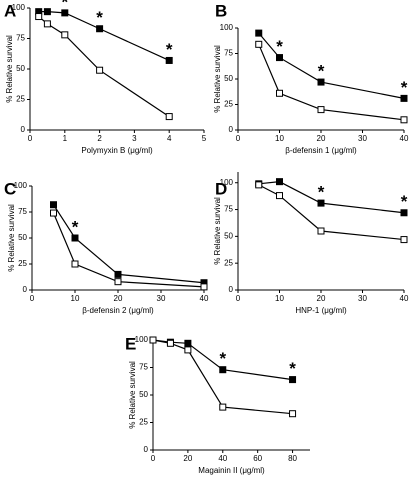 This screenshot has height=496, width=416. I want to click on x-axis-label: Polymyxin B (μg/ml), so click(117, 150).